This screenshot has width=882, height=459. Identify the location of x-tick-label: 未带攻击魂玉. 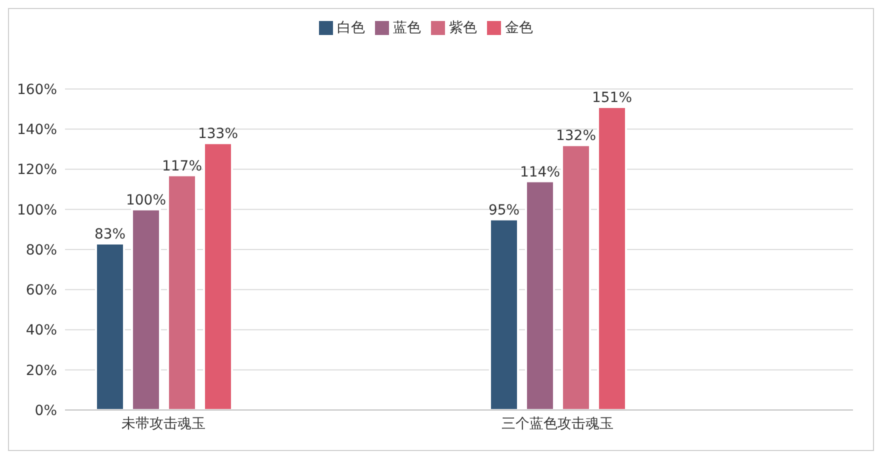
(164, 424).